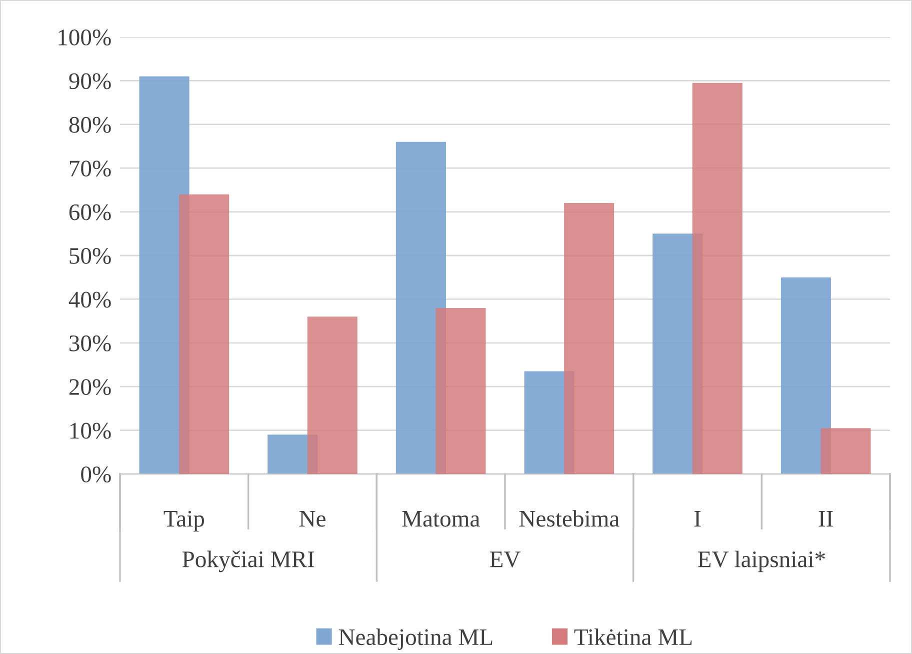 This screenshot has height=654, width=912. Describe the element at coordinates (761, 561) in the screenshot. I see `text: EV laipsniai*` at that location.